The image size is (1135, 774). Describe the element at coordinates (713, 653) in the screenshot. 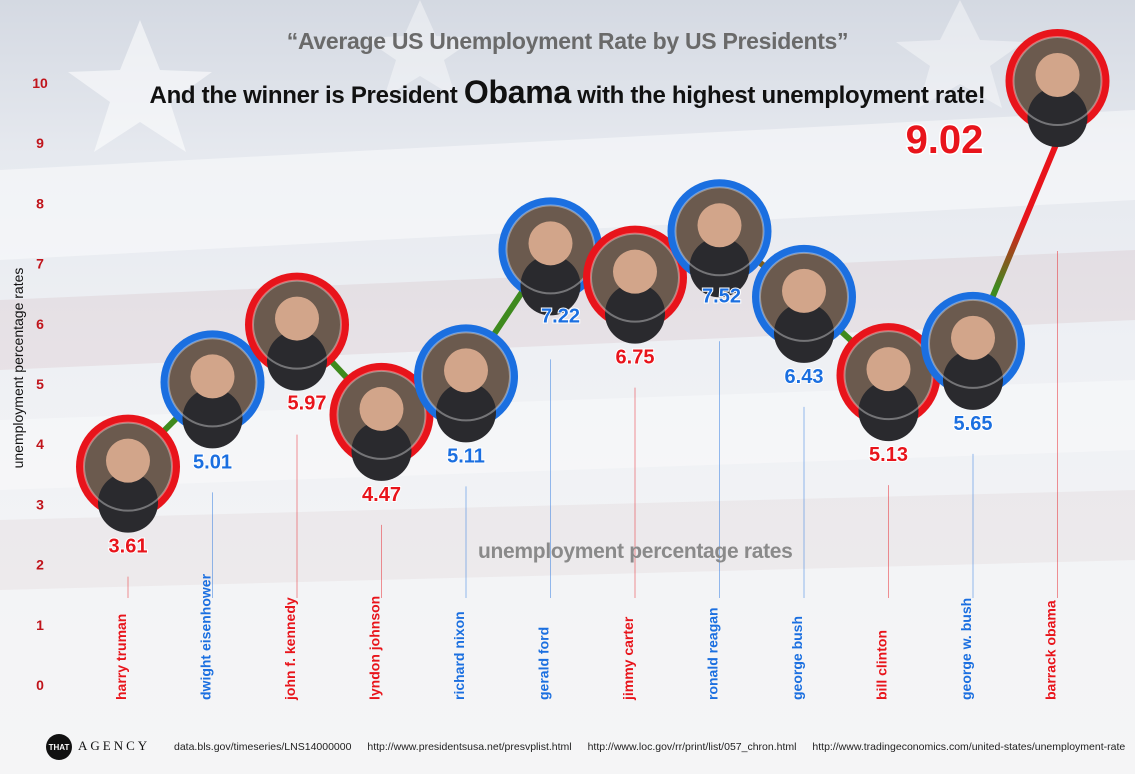

I see `category-label: ronald reagan` at that location.